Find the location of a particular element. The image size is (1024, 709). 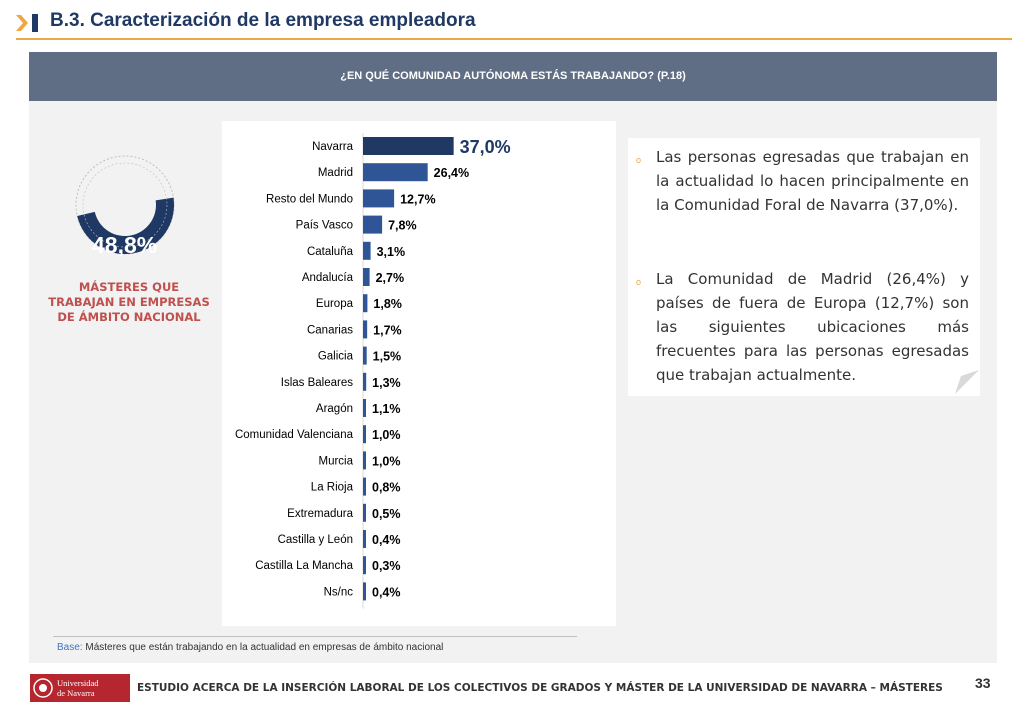

data-label: 0,5% is located at coordinates (386, 514).